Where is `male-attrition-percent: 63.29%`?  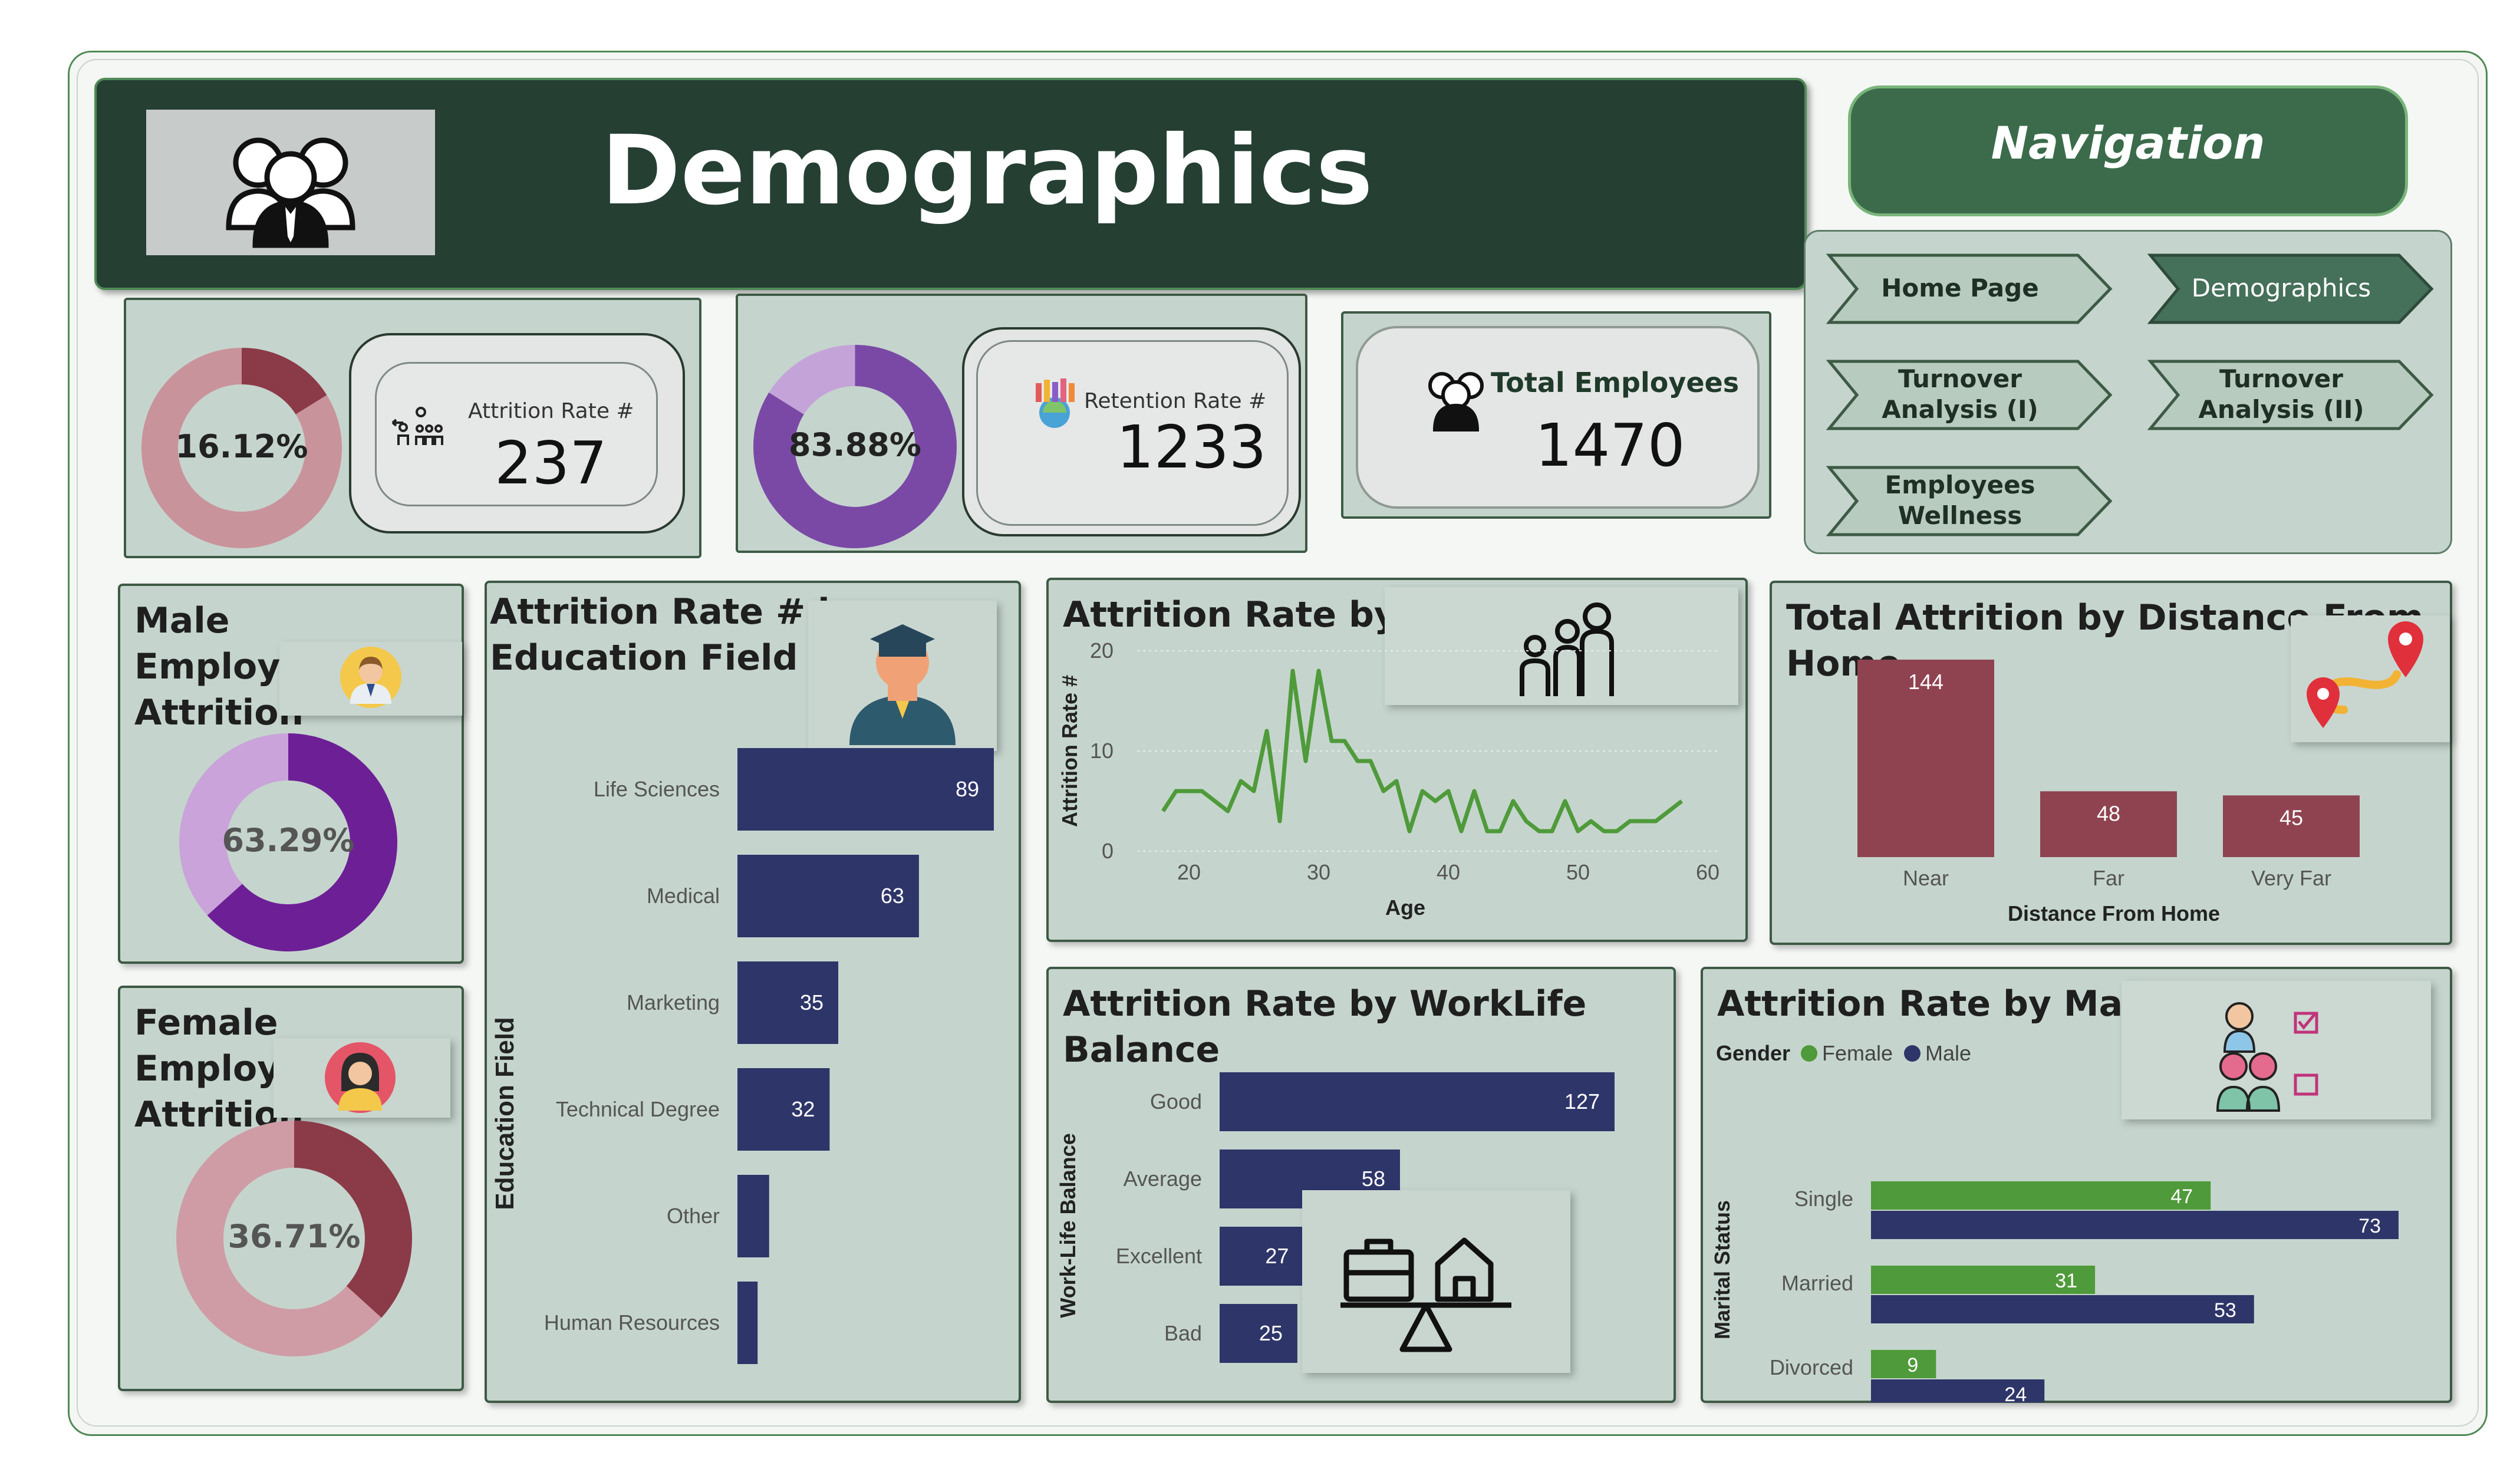 male-attrition-percent: 63.29% is located at coordinates (288, 840).